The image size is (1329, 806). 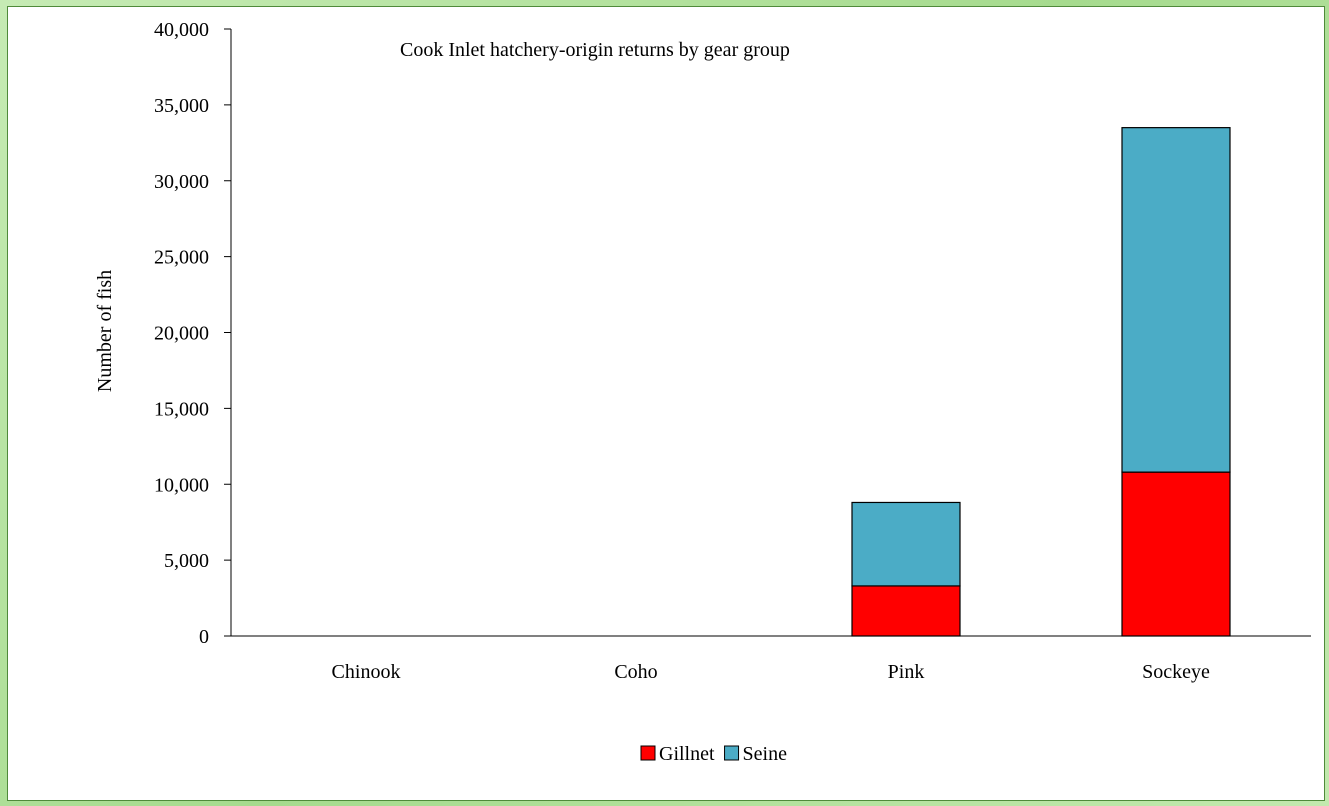 I want to click on x-tick-label: Coho, so click(x=635, y=672).